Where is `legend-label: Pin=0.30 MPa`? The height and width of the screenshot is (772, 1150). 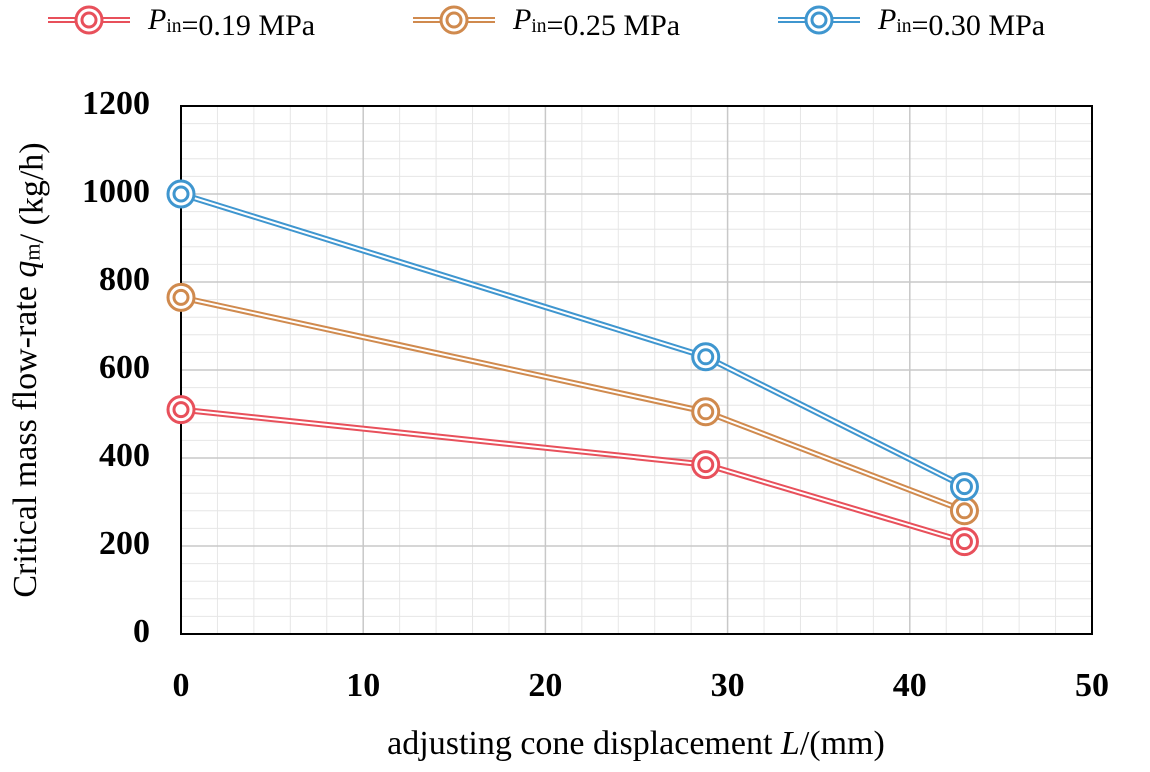
legend-label: Pin=0.30 MPa is located at coordinates (961, 22).